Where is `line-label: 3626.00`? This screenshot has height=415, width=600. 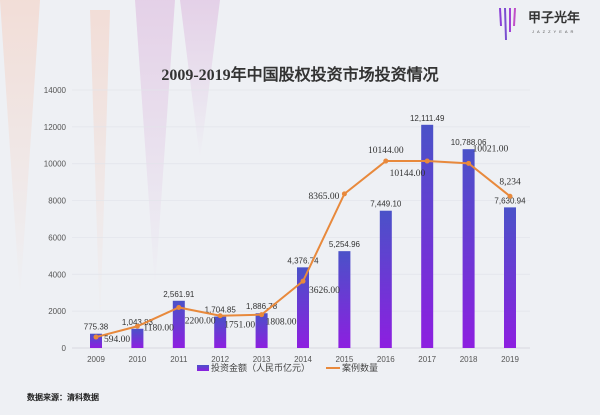 line-label: 3626.00 is located at coordinates (324, 291).